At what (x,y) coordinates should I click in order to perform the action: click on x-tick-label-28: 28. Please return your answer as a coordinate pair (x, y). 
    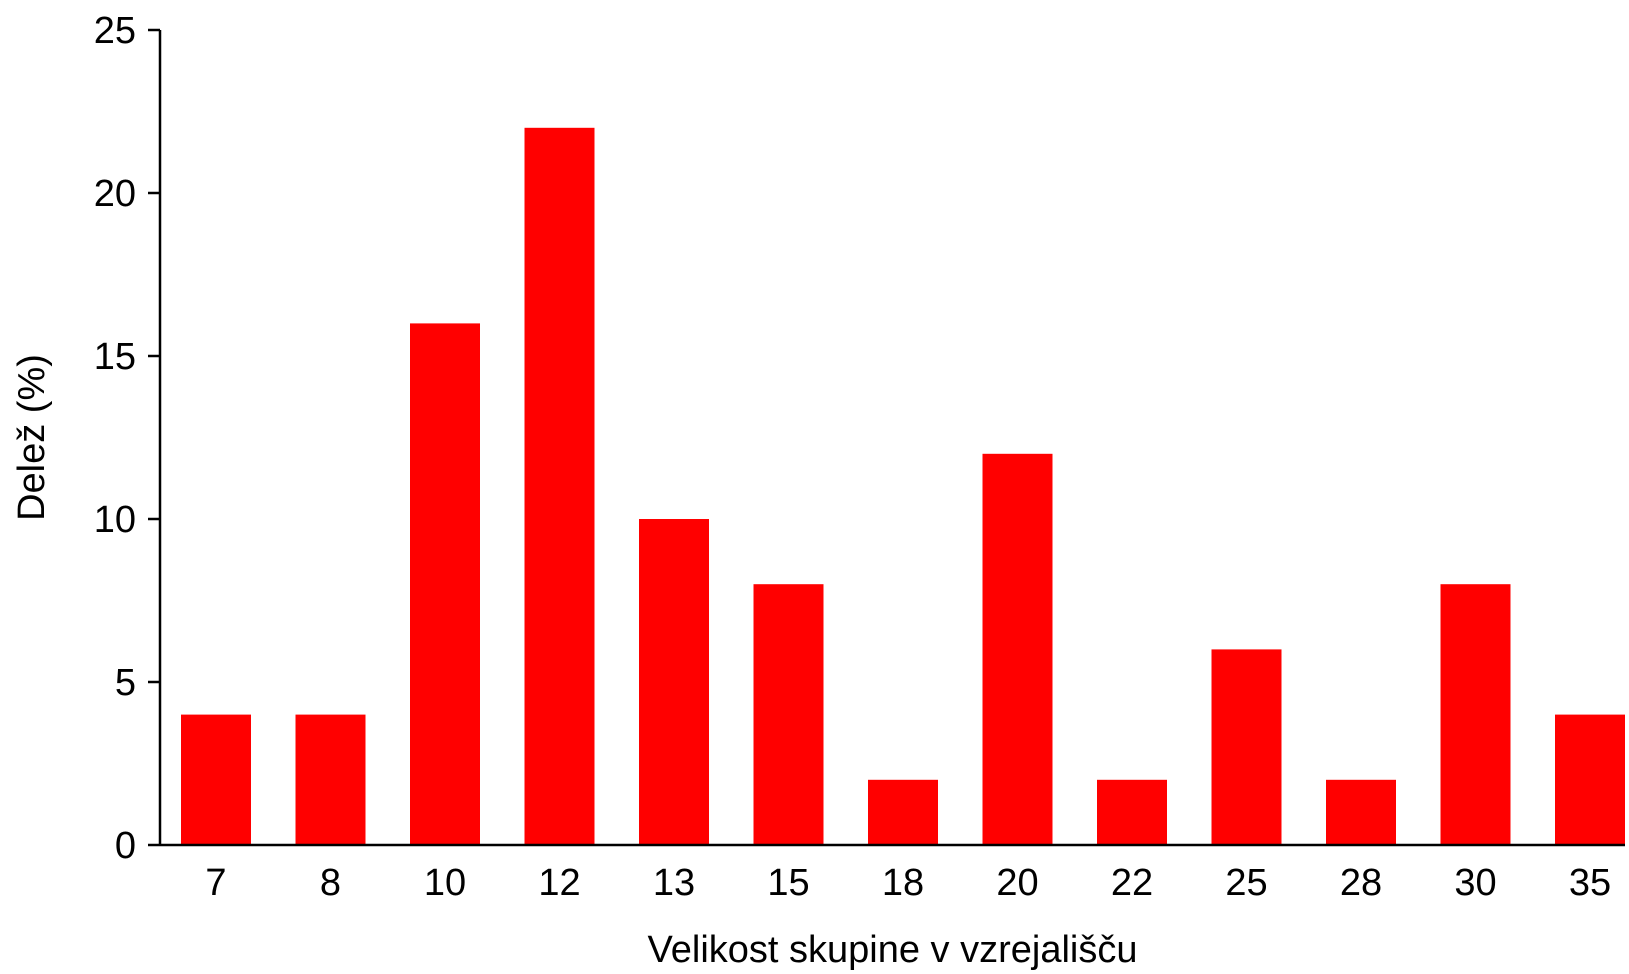
    Looking at the image, I should click on (1361, 883).